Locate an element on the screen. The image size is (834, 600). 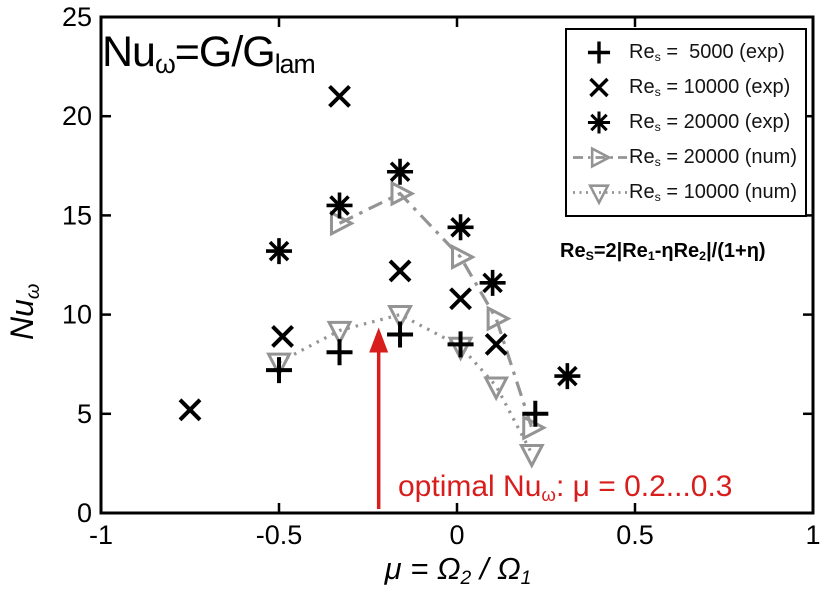
y-tick-label: 25 is located at coordinates (77, 17).